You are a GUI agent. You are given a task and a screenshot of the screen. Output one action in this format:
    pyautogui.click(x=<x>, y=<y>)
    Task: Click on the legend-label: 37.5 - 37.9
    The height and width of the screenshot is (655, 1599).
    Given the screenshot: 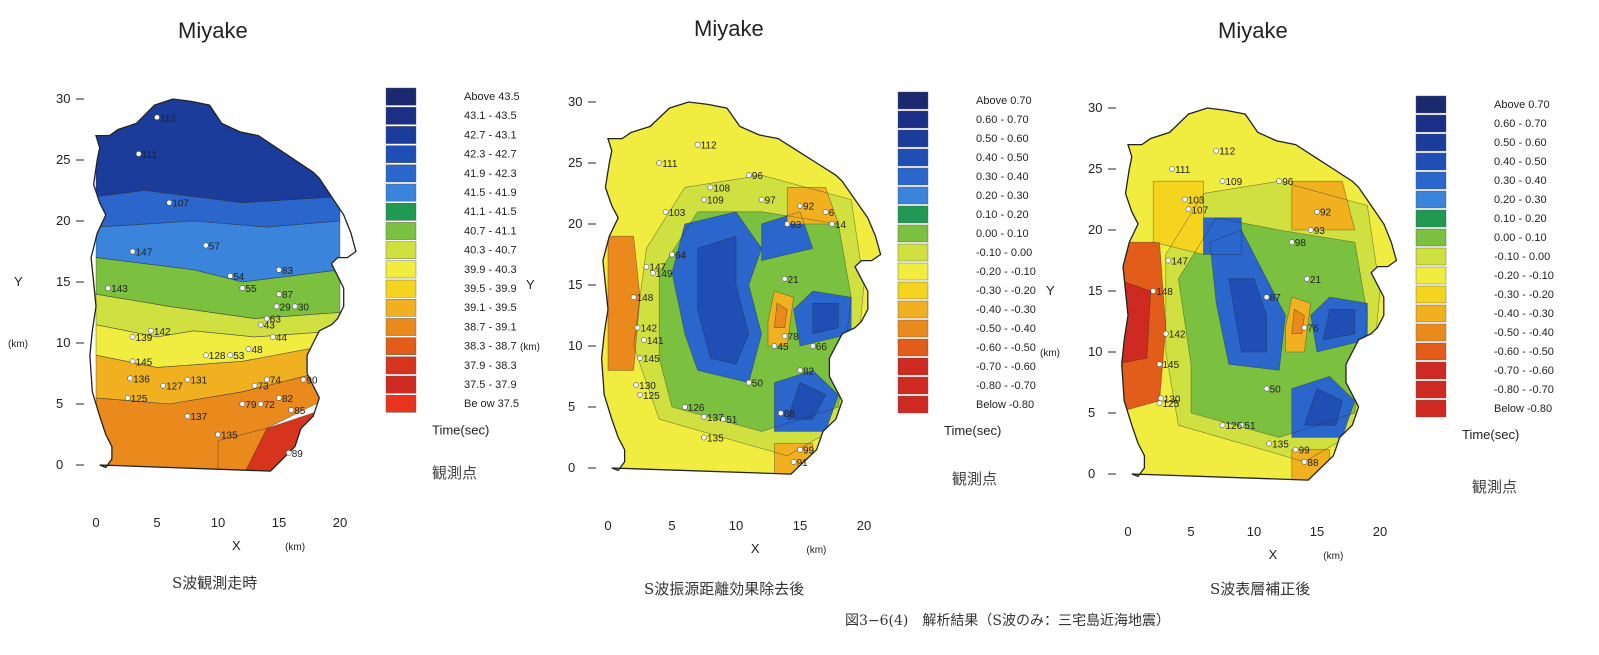 What is the action you would take?
    pyautogui.click(x=490, y=385)
    